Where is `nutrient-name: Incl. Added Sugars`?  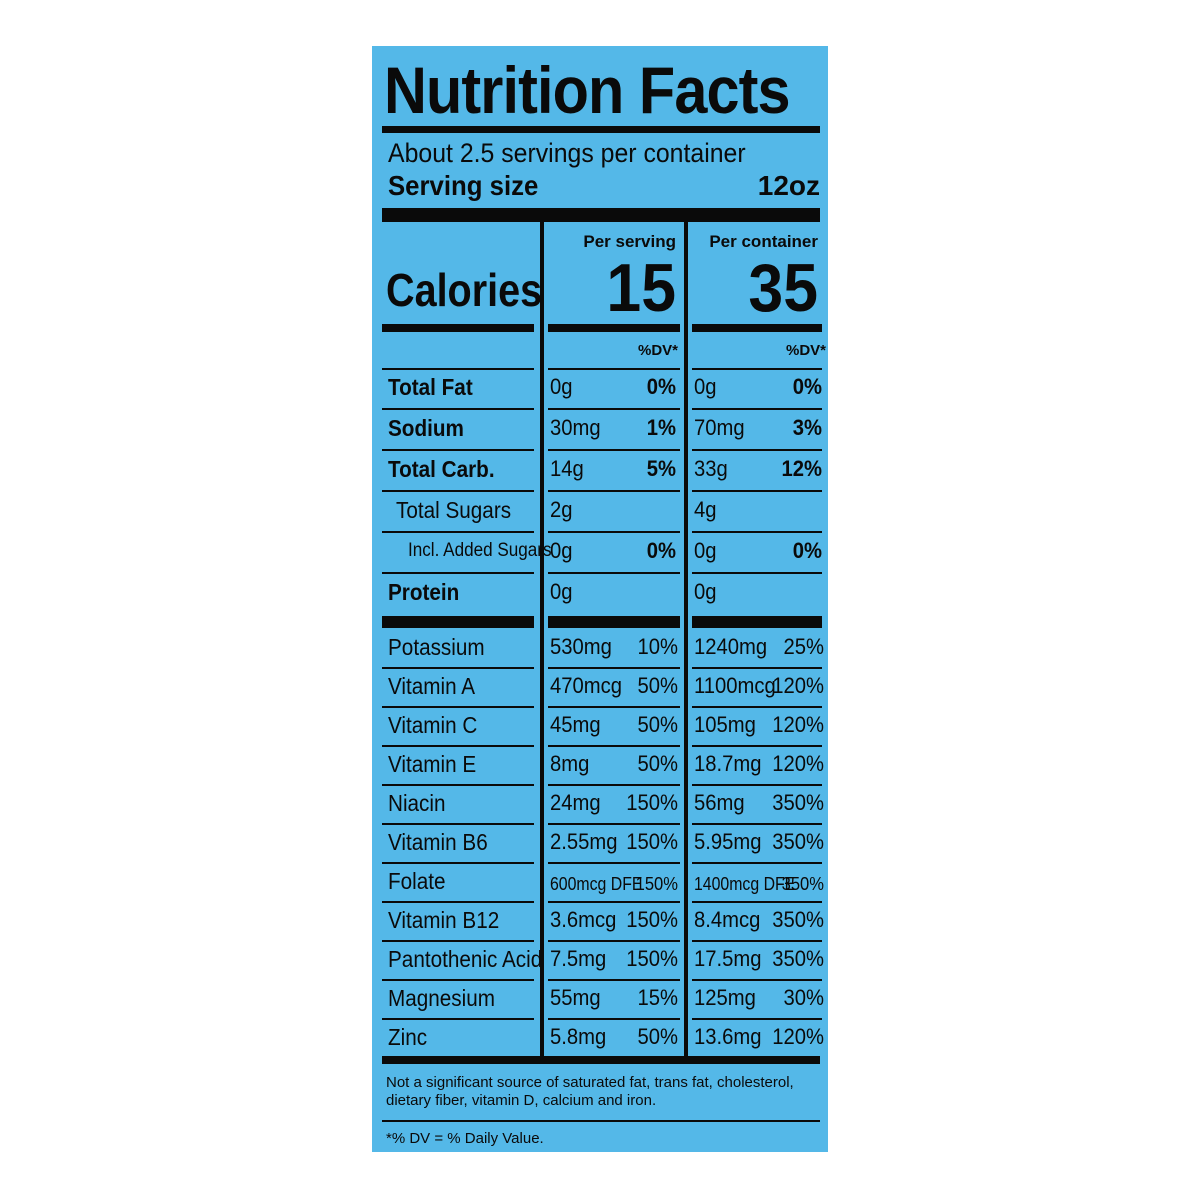 nutrient-name: Incl. Added Sugars is located at coordinates (480, 550).